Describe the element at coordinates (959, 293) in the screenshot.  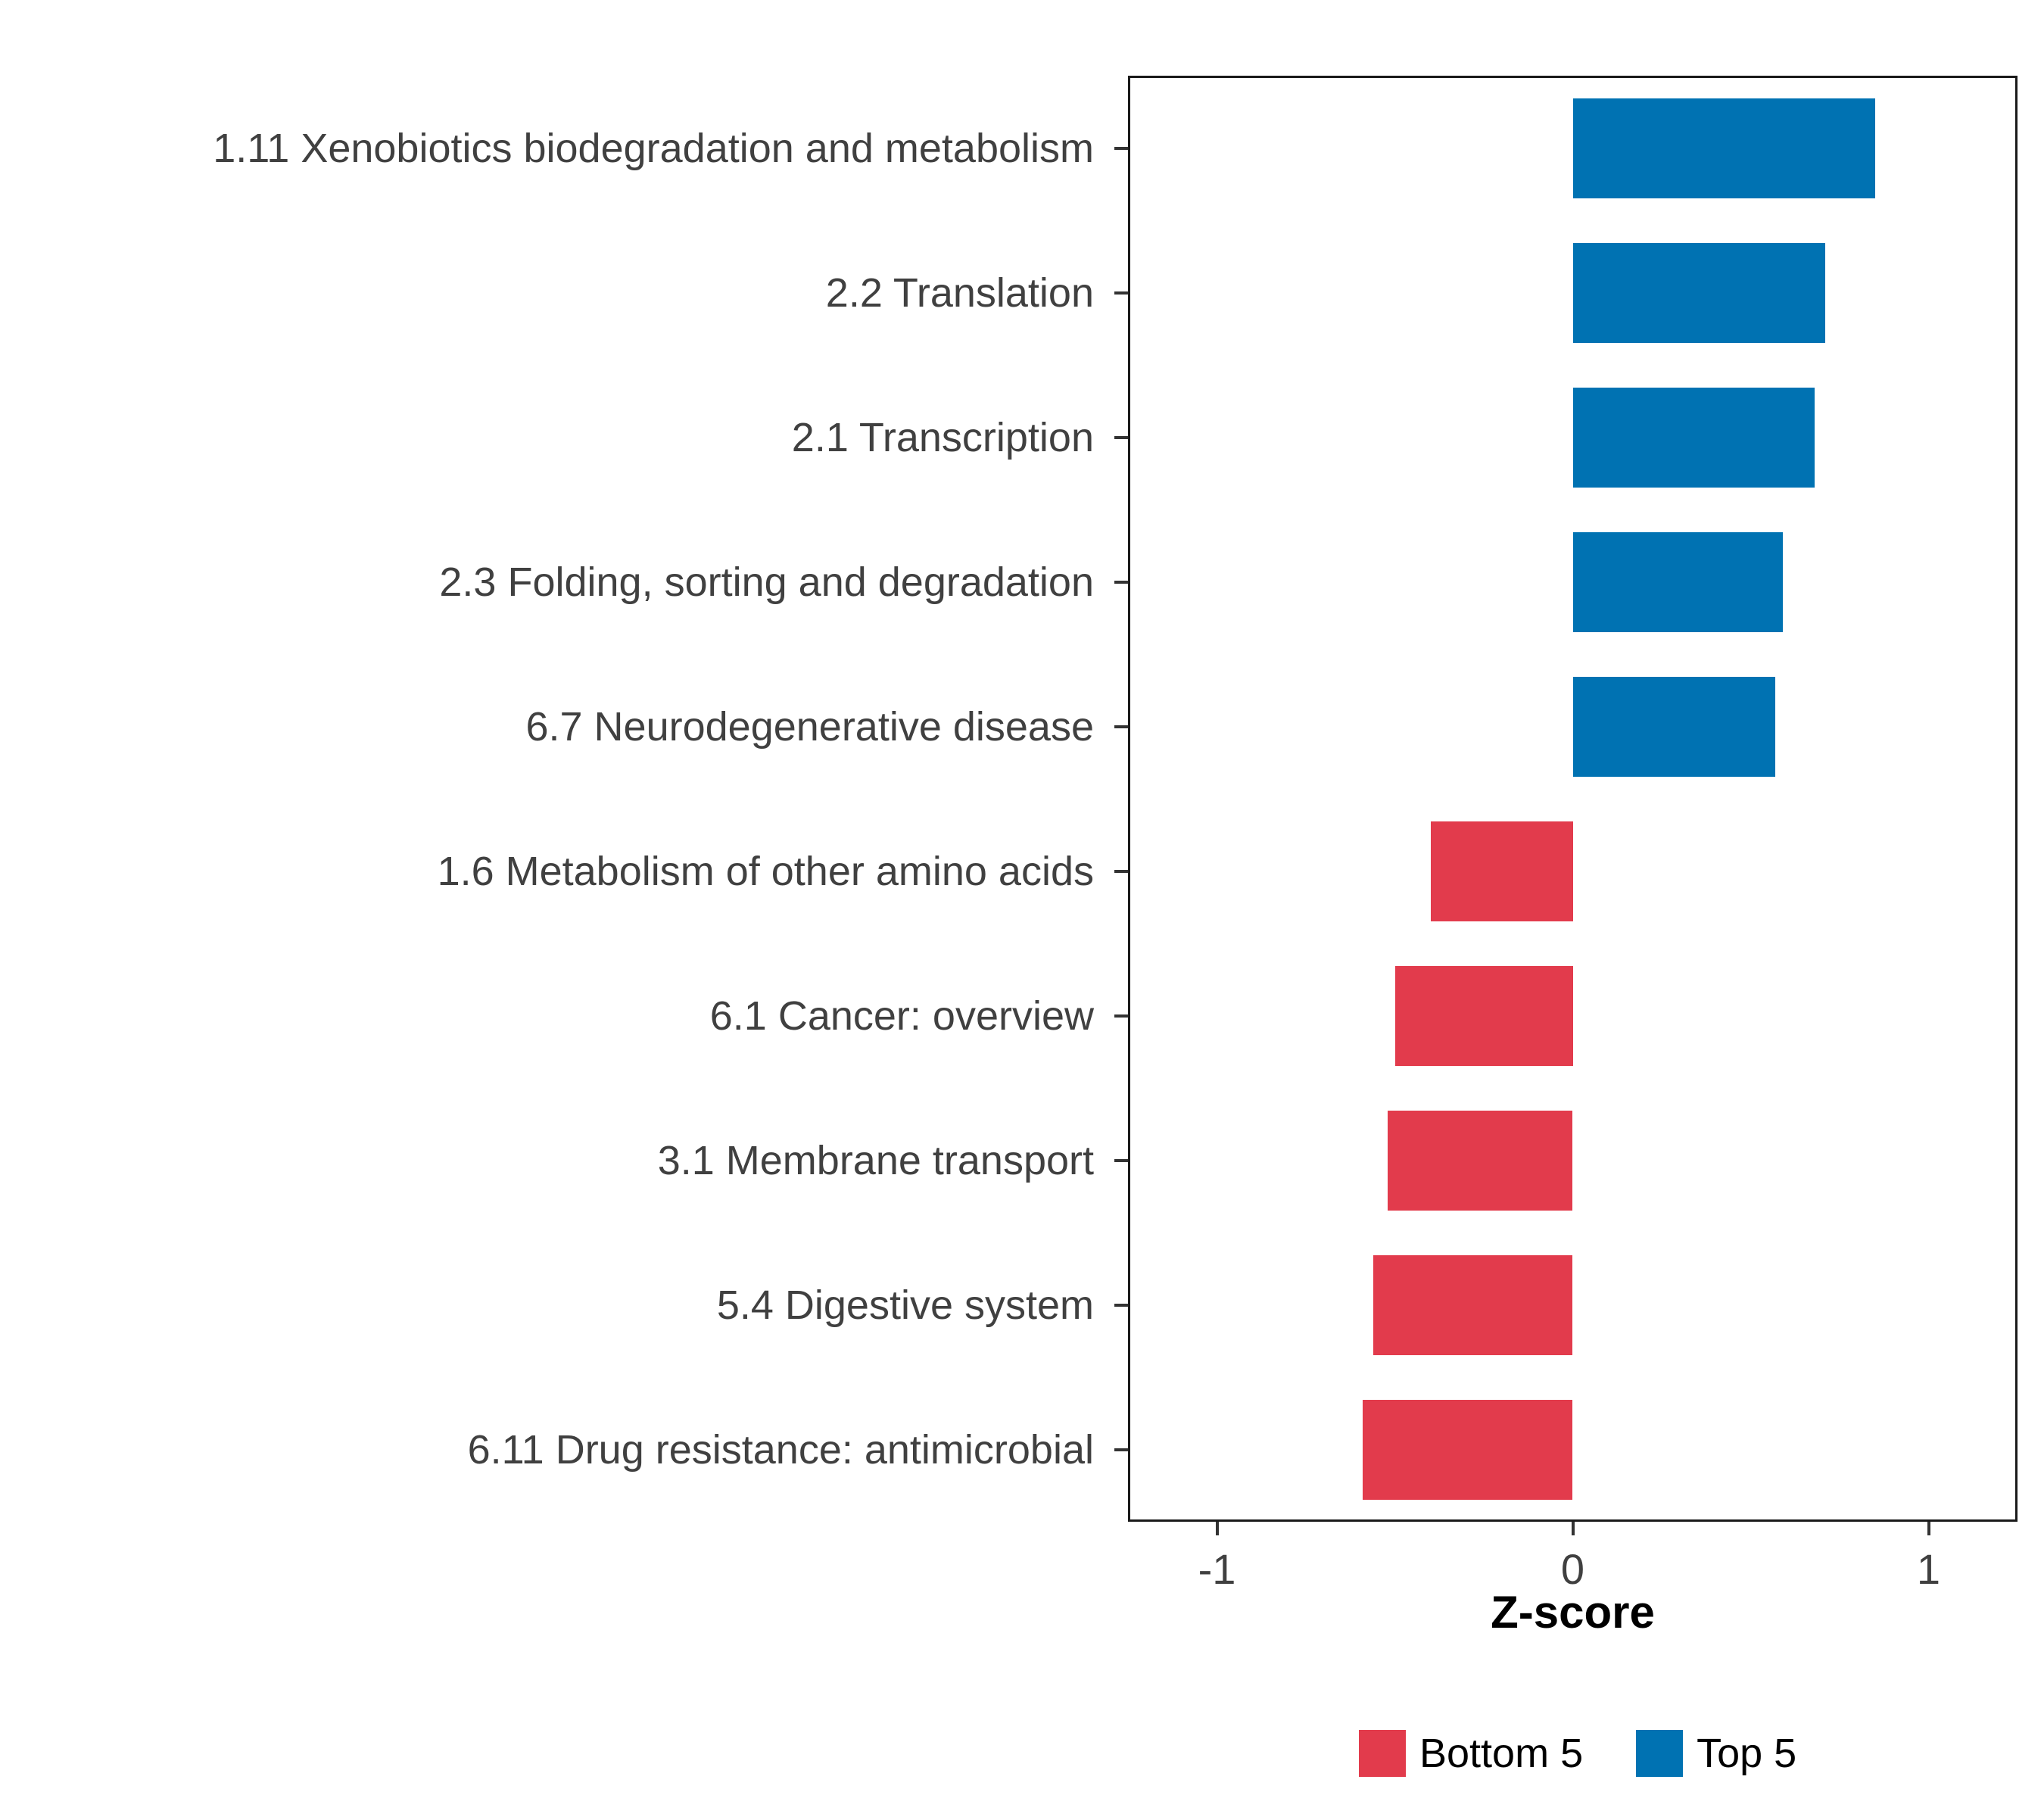
I see `category-label: 2.2 Translation` at that location.